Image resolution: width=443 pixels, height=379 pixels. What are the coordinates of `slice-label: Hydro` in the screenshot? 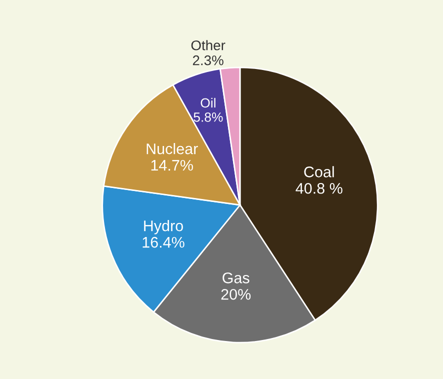 It's located at (163, 227).